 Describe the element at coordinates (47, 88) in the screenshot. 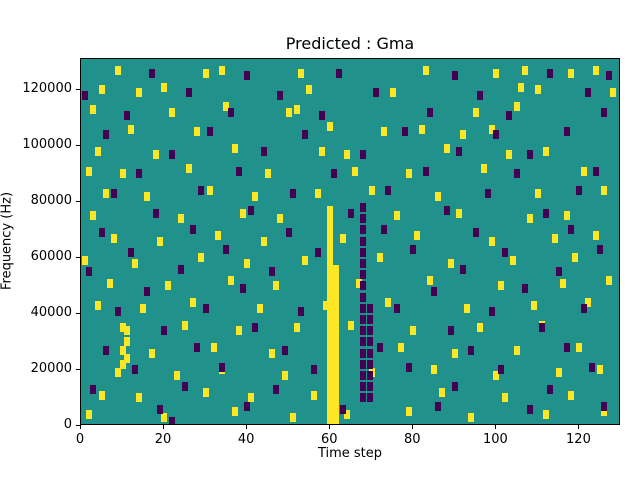

I see `y-tick-label: 120000` at that location.